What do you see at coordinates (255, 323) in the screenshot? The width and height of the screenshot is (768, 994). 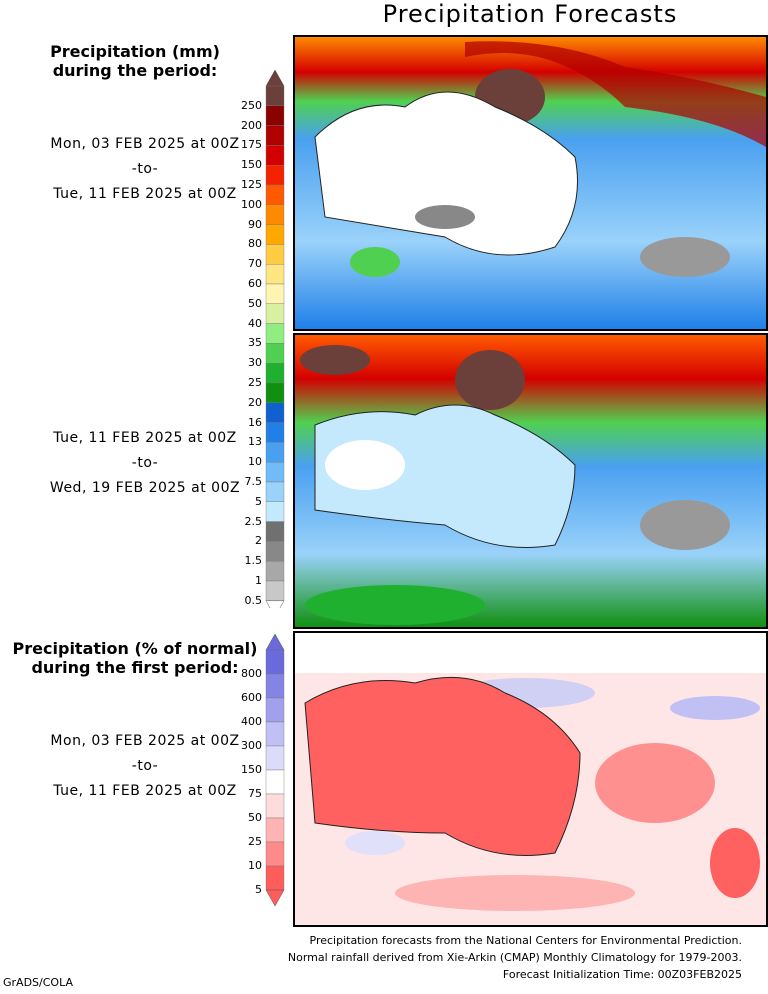 I see `precip-mm-tick-label: 40` at bounding box center [255, 323].